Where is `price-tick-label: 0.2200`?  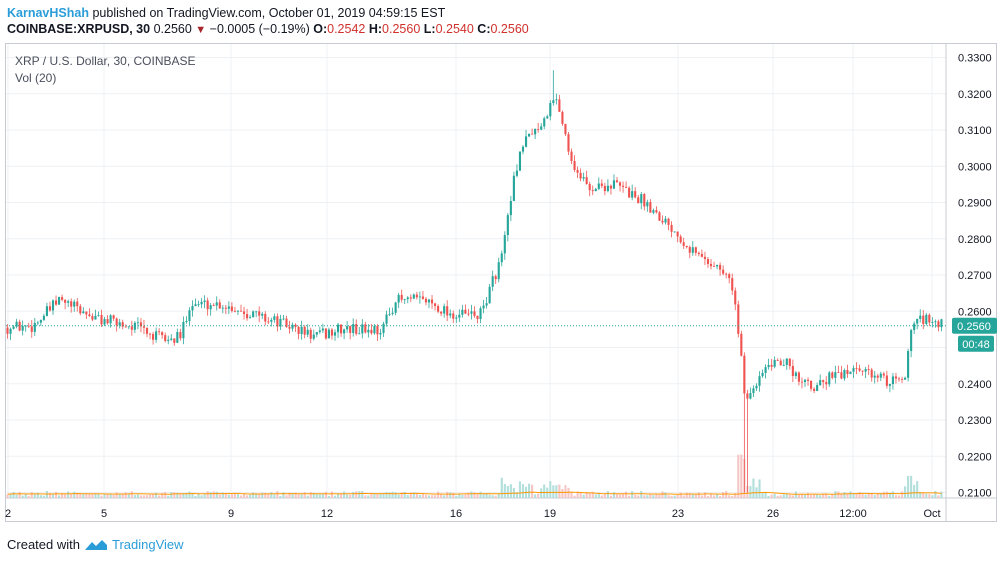
price-tick-label: 0.2200 is located at coordinates (975, 457).